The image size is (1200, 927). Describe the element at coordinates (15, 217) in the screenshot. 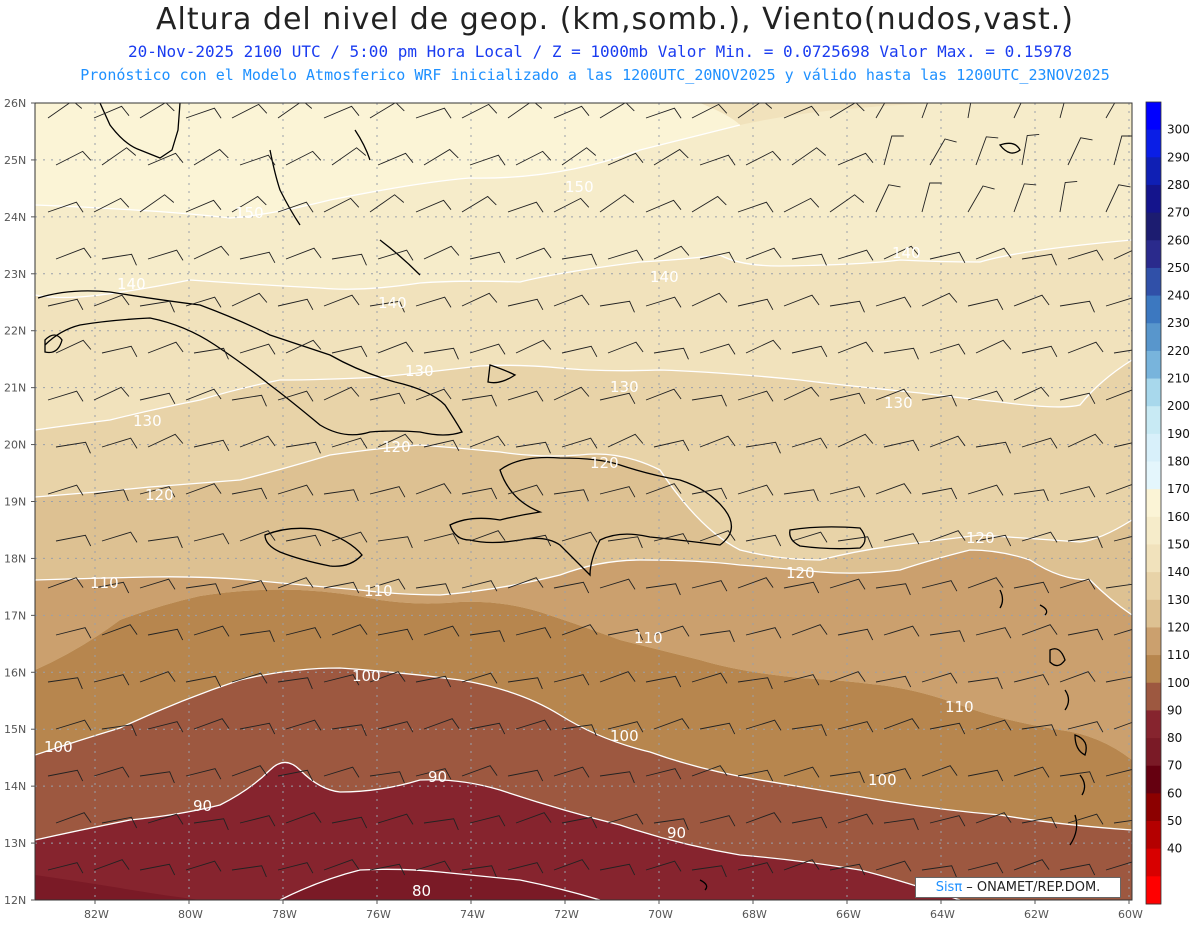

I see `lat-label: 24N` at that location.